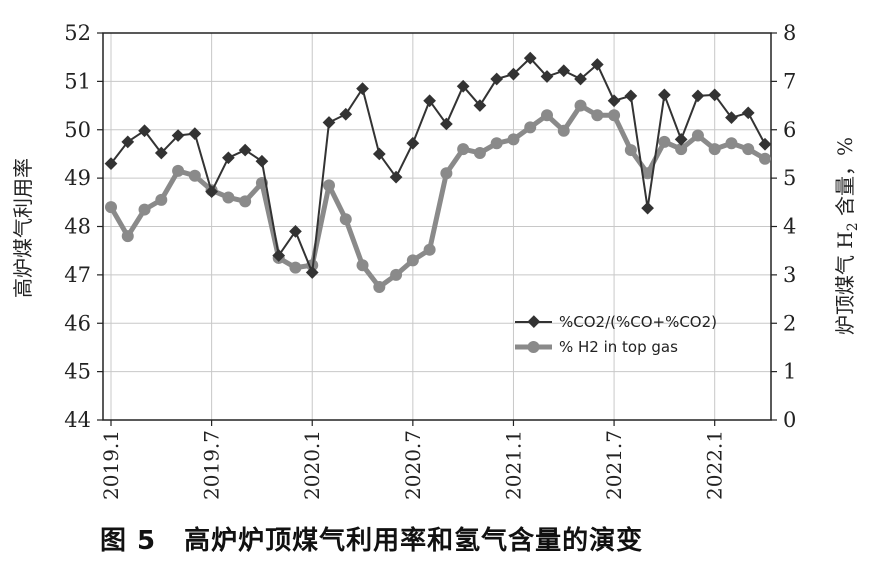 This screenshot has width=875, height=566. What do you see at coordinates (614, 465) in the screenshot?
I see `x-tick-label: 2021.7` at bounding box center [614, 465].